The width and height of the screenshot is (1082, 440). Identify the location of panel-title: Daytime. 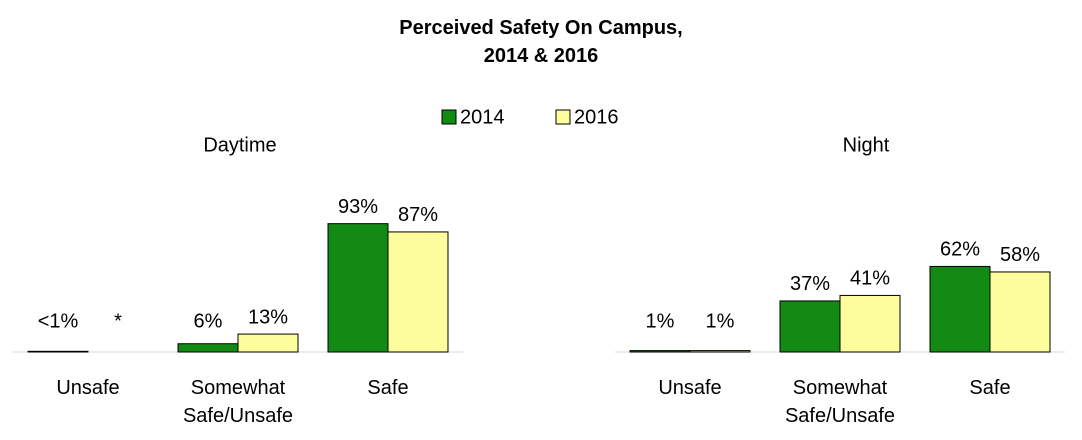
(239, 145).